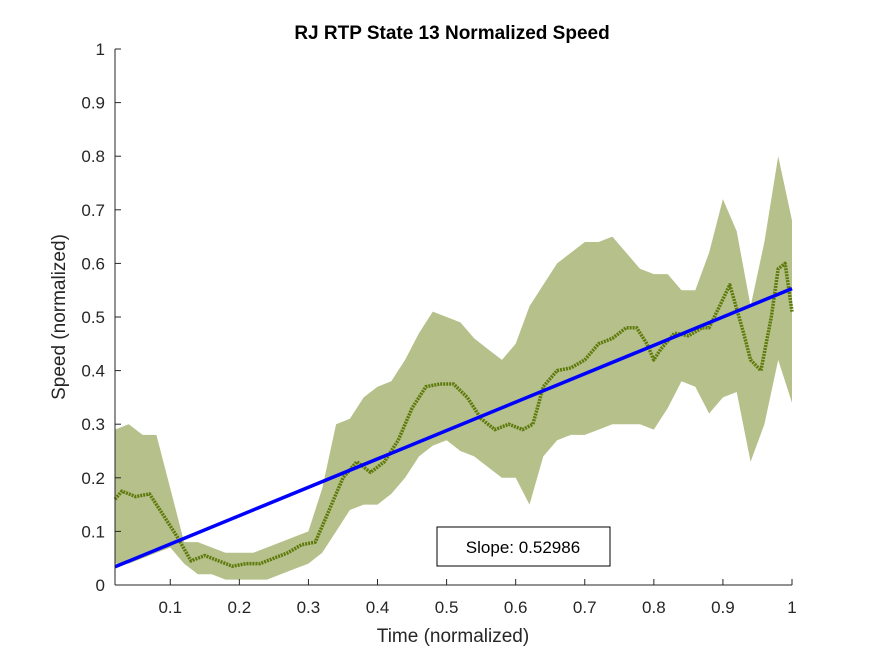  Describe the element at coordinates (93, 156) in the screenshot. I see `y-tick-label: 0.8` at that location.